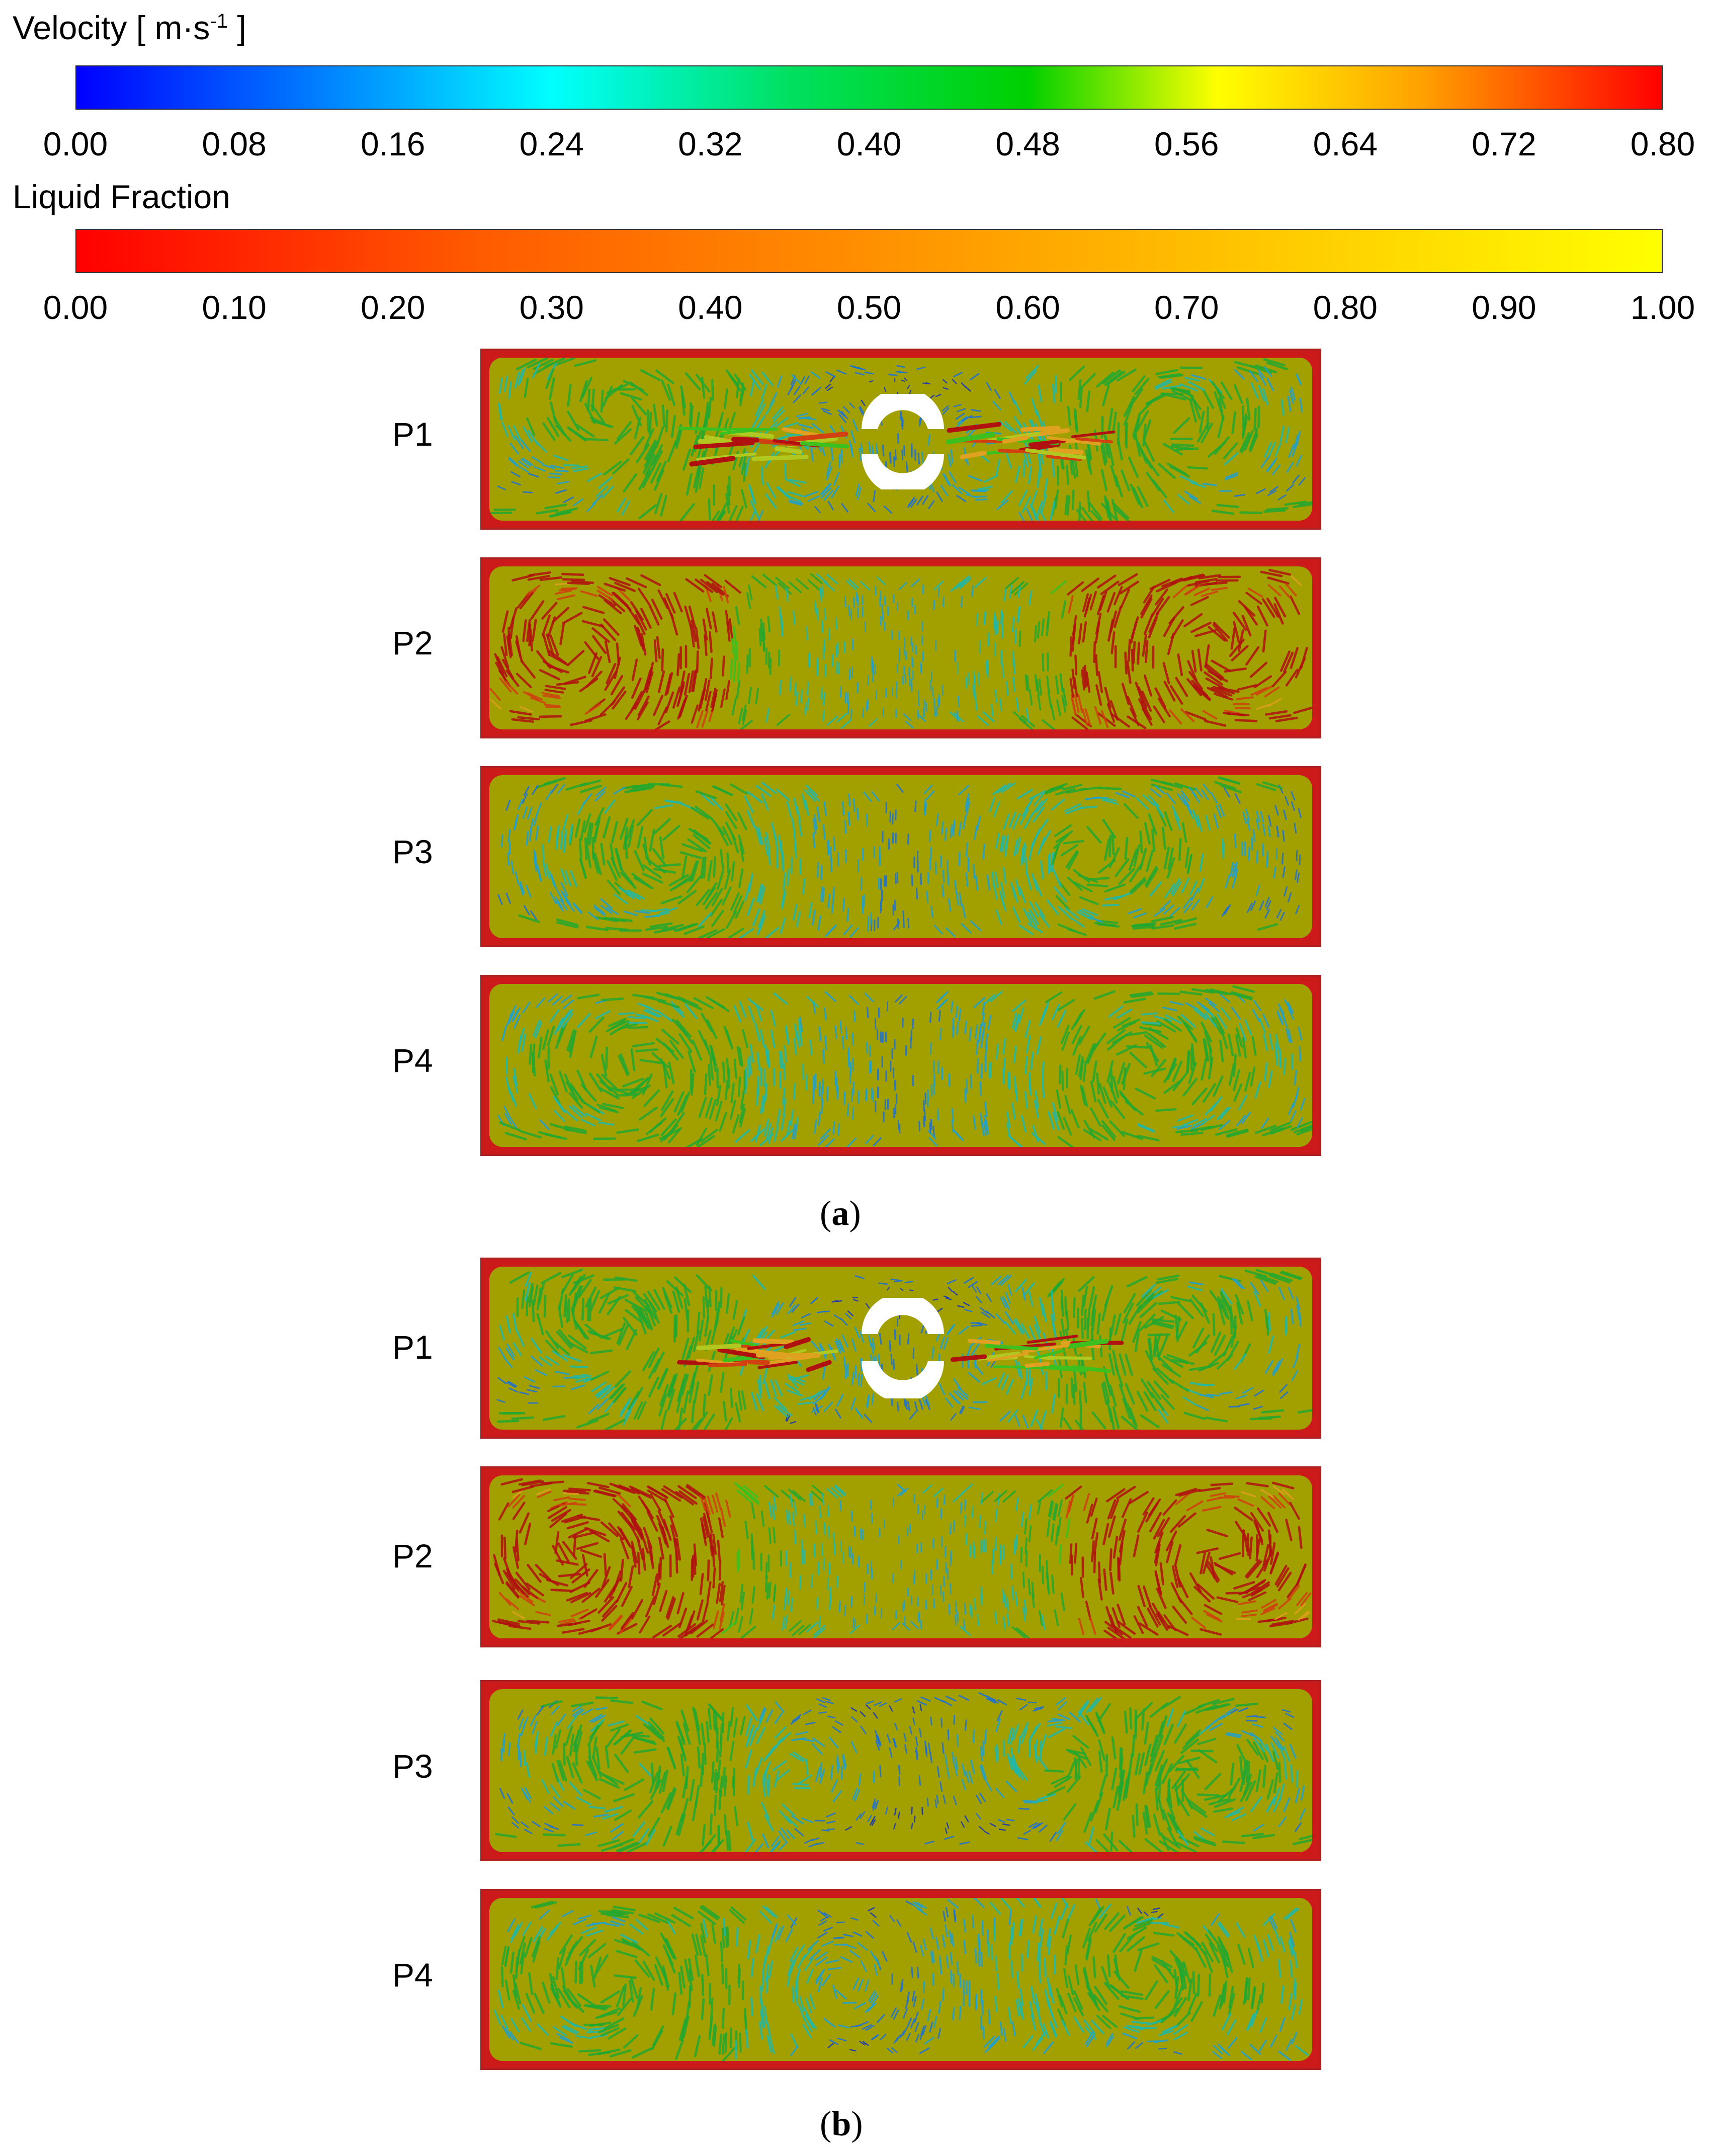 Image resolution: width=1710 pixels, height=2156 pixels. What do you see at coordinates (412, 1347) in the screenshot?
I see `panel-label: P1` at bounding box center [412, 1347].